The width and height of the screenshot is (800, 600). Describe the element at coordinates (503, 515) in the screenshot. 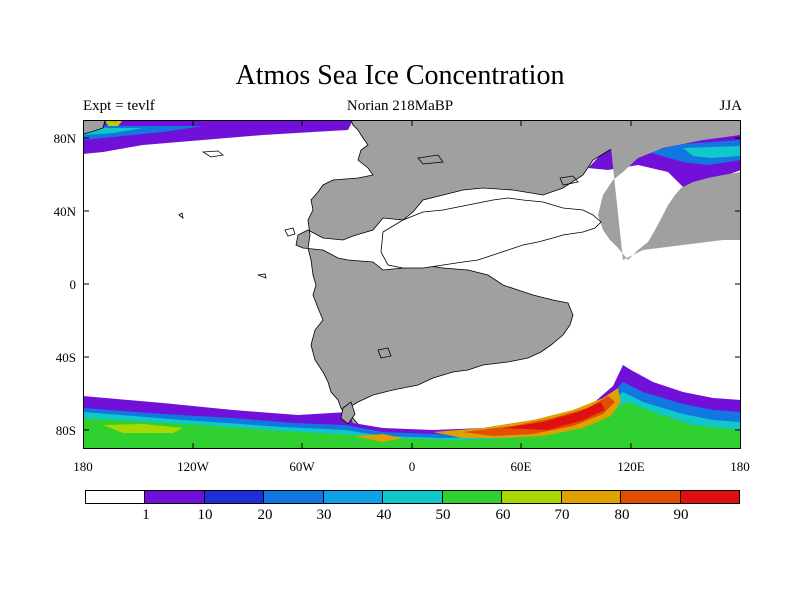

I see `colorbar-label: 60` at that location.